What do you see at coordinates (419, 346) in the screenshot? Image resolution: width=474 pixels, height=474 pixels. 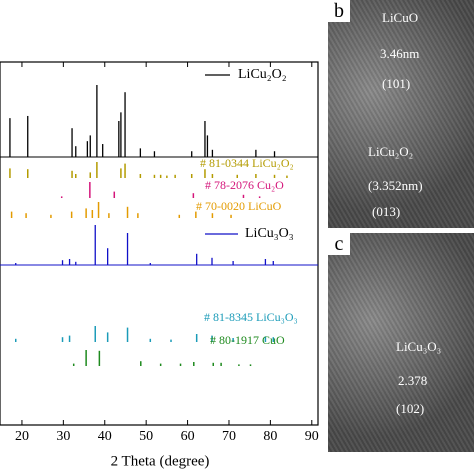 I see `phase-label: LiCu₃O₃` at bounding box center [419, 346].